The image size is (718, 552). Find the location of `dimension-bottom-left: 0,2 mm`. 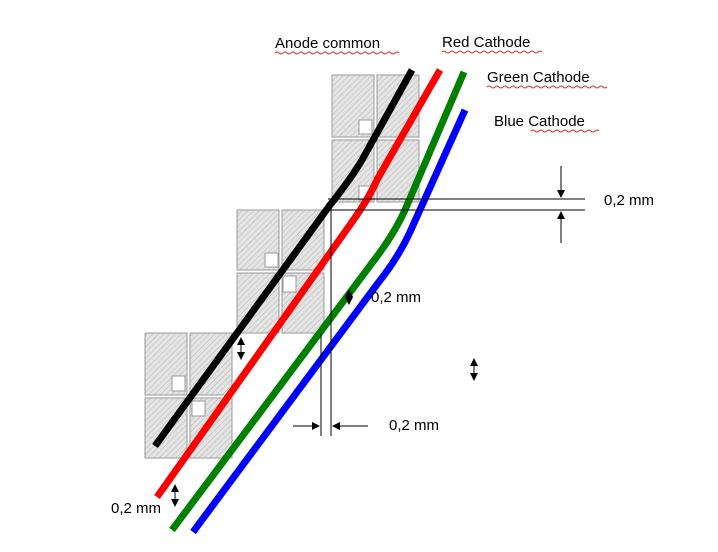

dimension-bottom-left: 0,2 mm is located at coordinates (145, 500).